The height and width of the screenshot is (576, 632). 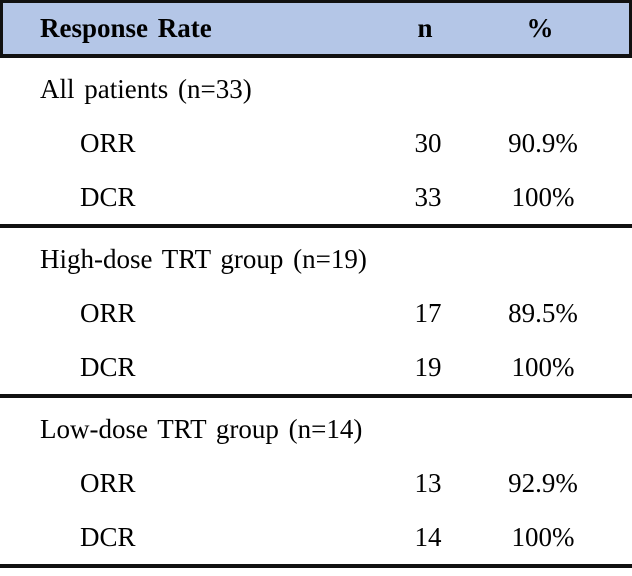 I want to click on group-row-low-dose: Low-dose TRT group (n=14), so click(x=316, y=429).